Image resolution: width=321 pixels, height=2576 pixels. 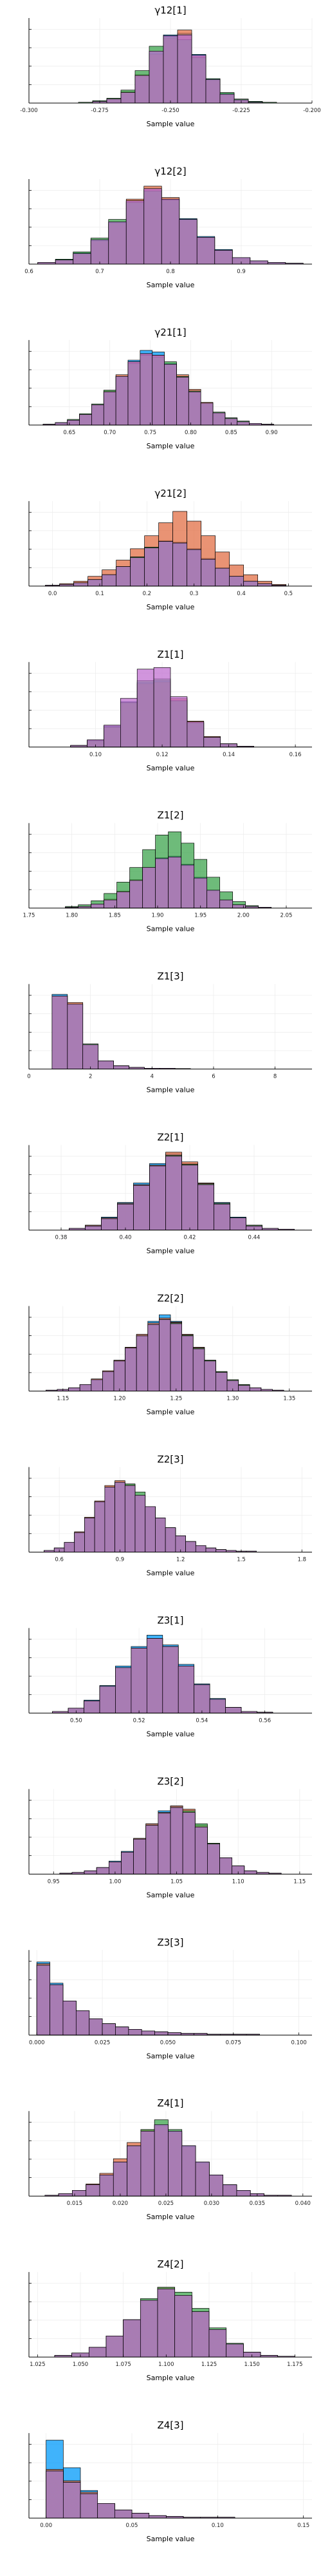 I want to click on chart-title: Z4[3], so click(x=170, y=2425).